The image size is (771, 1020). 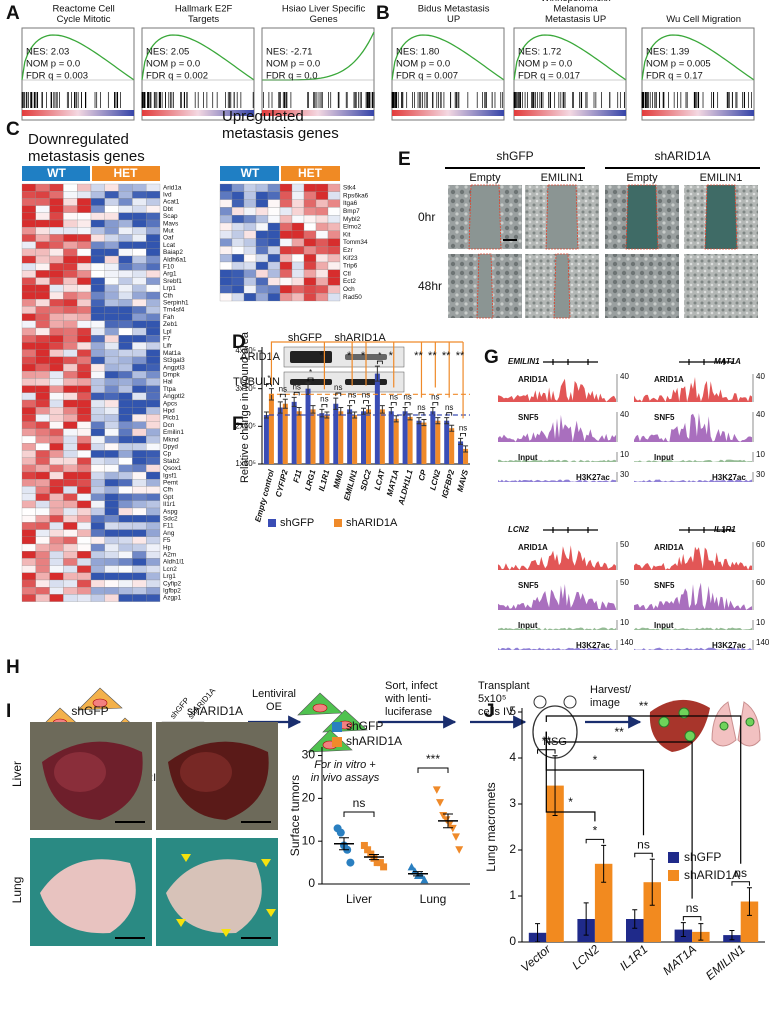 What do you see at coordinates (168, 266) in the screenshot?
I see `gene-label: F10` at bounding box center [168, 266].